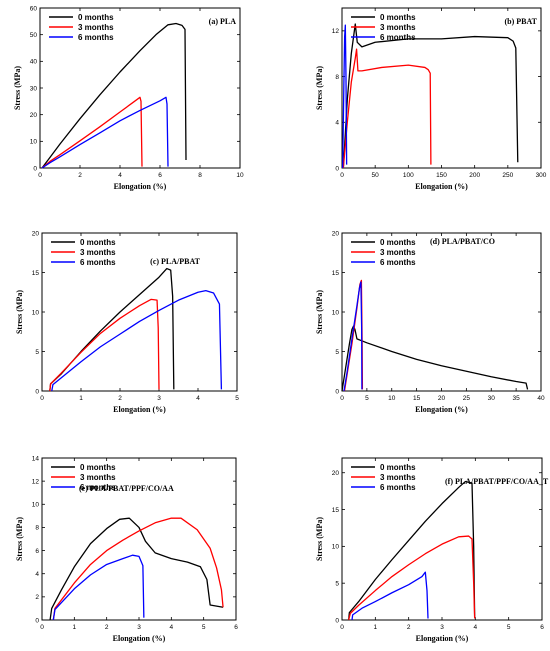 The image size is (550, 651). What do you see at coordinates (34, 35) in the screenshot?
I see `y-tick-label: 50` at bounding box center [34, 35].